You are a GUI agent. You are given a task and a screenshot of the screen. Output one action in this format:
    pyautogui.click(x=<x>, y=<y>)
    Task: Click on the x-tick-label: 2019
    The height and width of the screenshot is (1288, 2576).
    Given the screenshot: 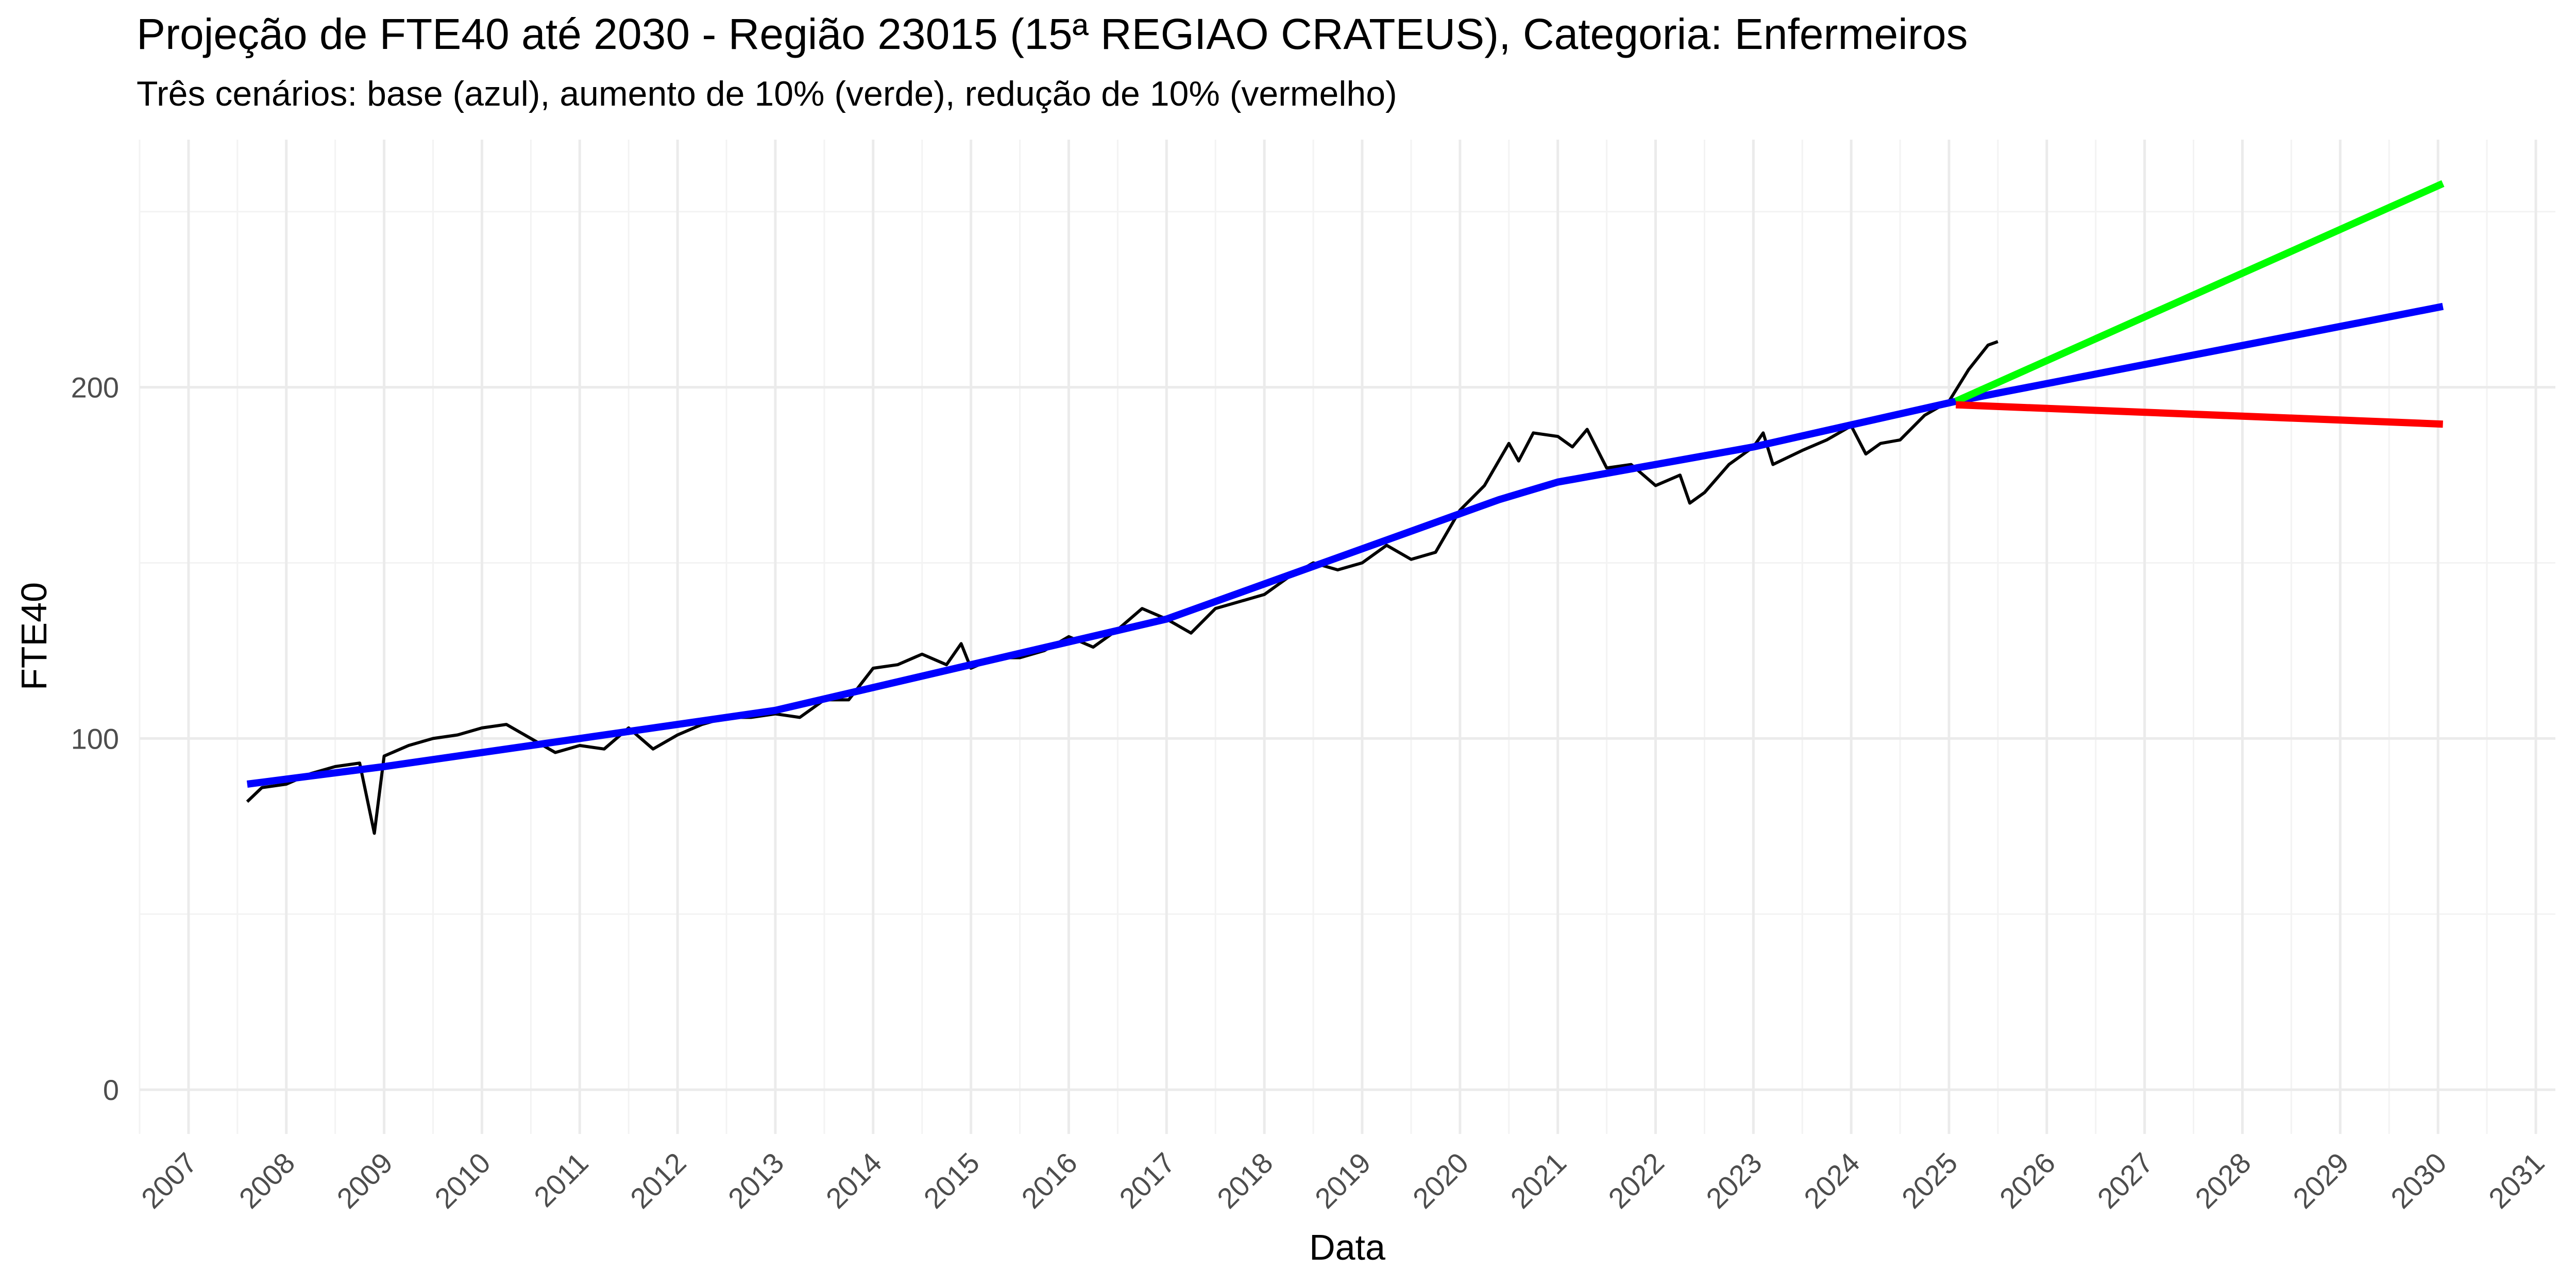 What is the action you would take?
    pyautogui.click(x=1343, y=1180)
    